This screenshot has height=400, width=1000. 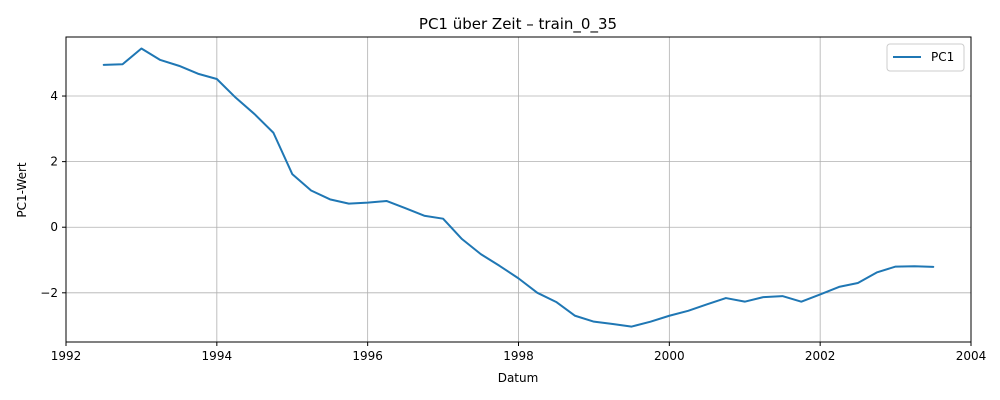 I want to click on y-axis-label: PC1-Wert, so click(x=22, y=190).